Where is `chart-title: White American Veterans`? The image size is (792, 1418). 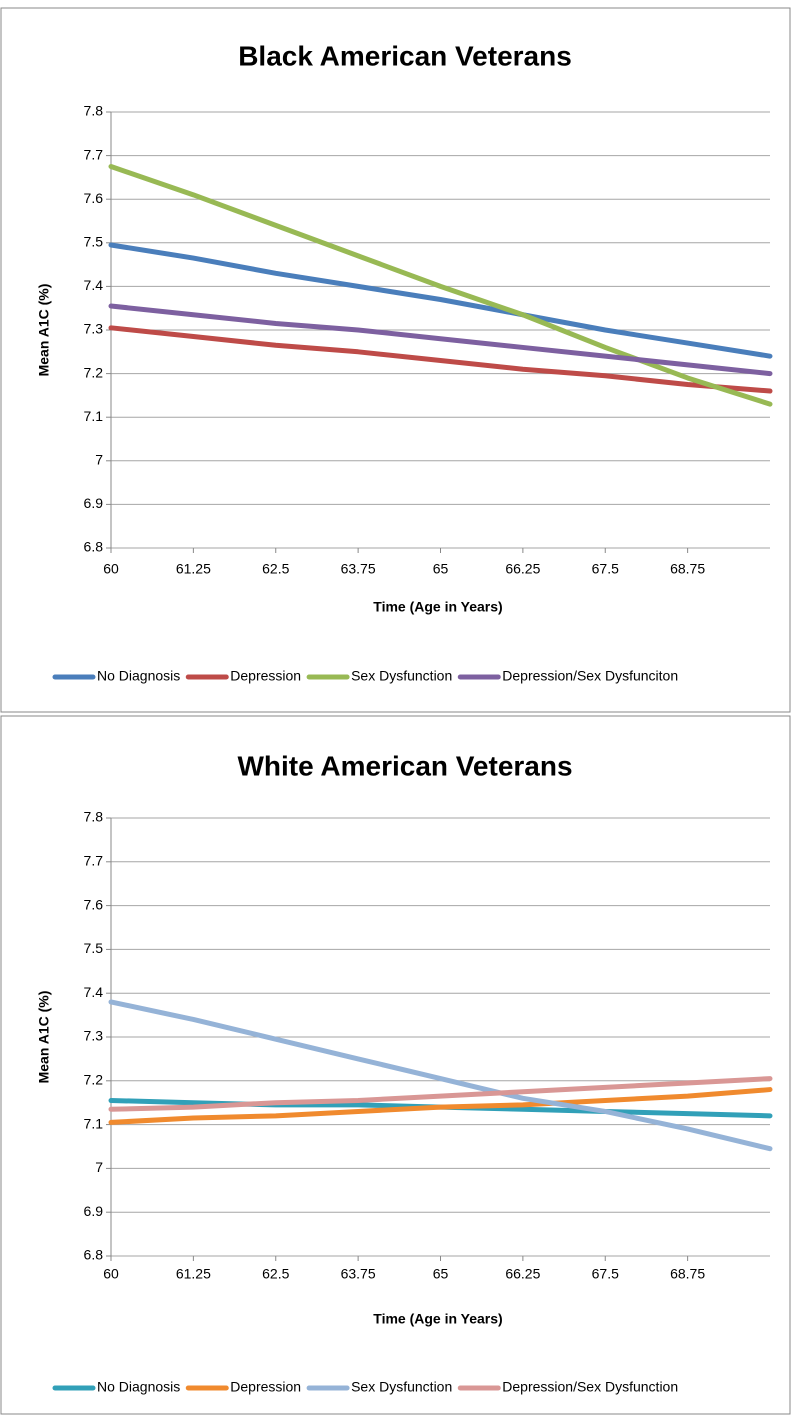
chart-title: White American Veterans is located at coordinates (404, 765).